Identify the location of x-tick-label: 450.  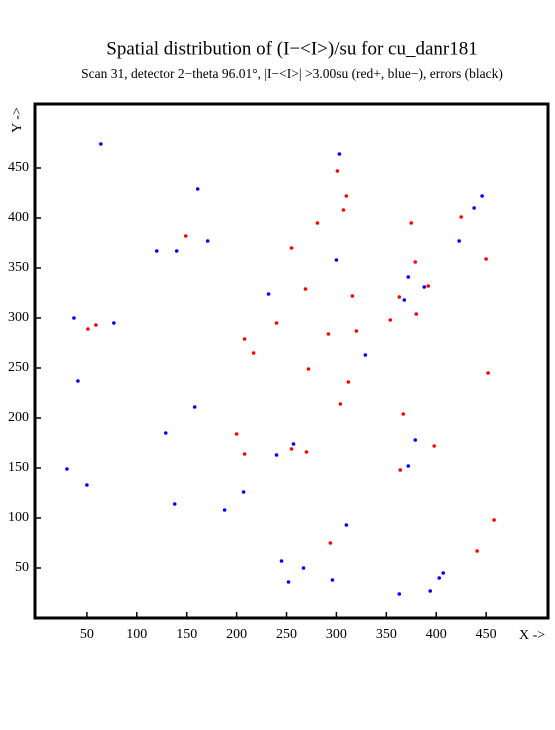
(486, 634).